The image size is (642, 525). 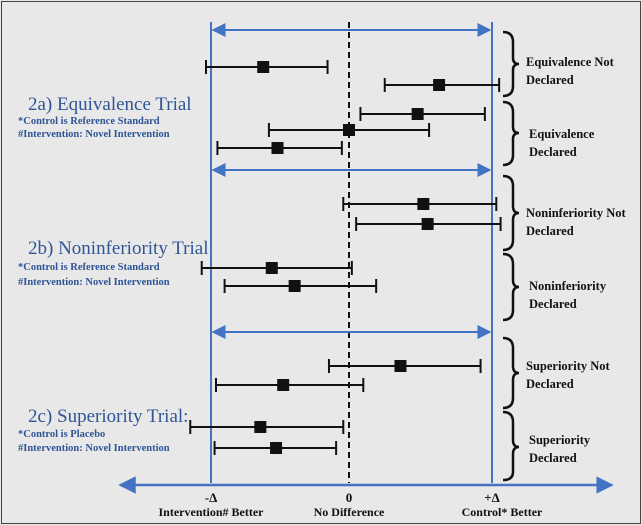 What do you see at coordinates (118, 248) in the screenshot?
I see `section-2b-title: 2b) Noninferiority Trial` at bounding box center [118, 248].